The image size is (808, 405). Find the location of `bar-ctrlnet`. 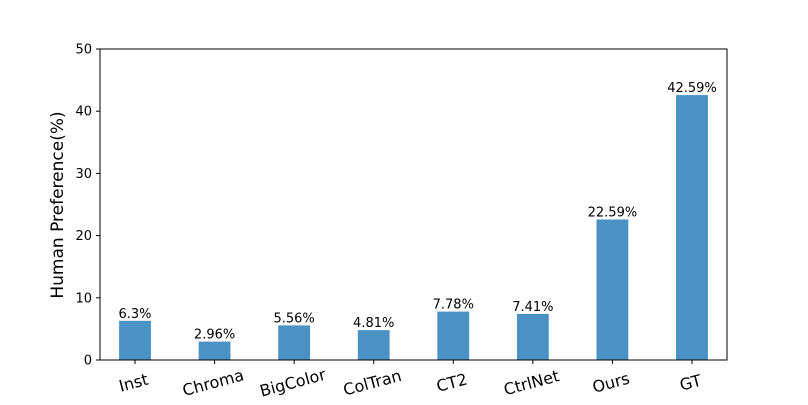

bar-ctrlnet is located at coordinates (532, 336).